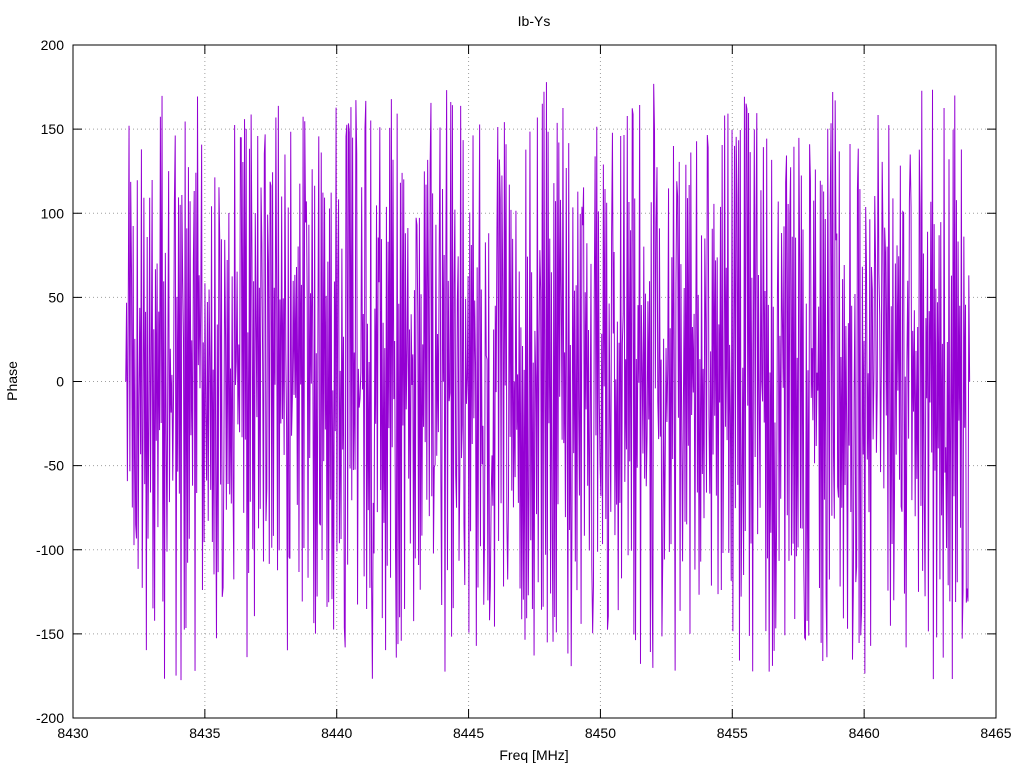 Image resolution: width=1024 pixels, height=768 pixels. Describe the element at coordinates (534, 21) in the screenshot. I see `chart-title: Ib-Ys` at that location.